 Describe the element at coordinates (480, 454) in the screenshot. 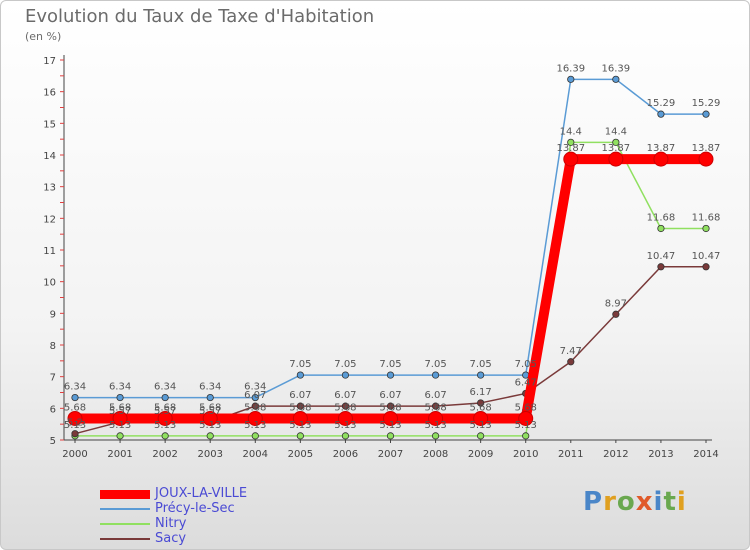

I see `x-tick-label: 2009` at that location.